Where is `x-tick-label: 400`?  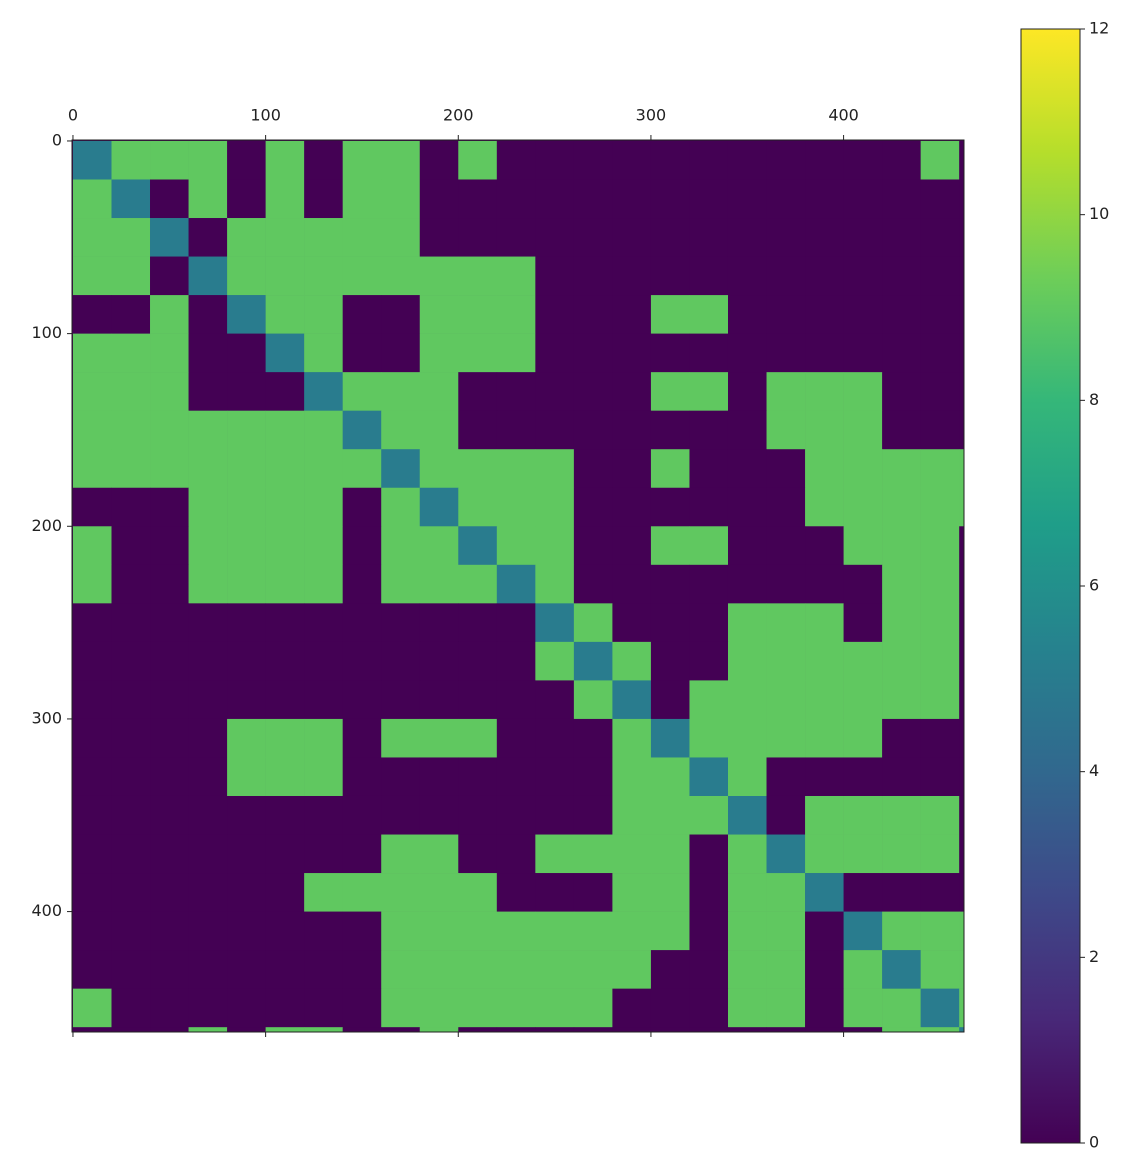 x-tick-label: 400 is located at coordinates (843, 115).